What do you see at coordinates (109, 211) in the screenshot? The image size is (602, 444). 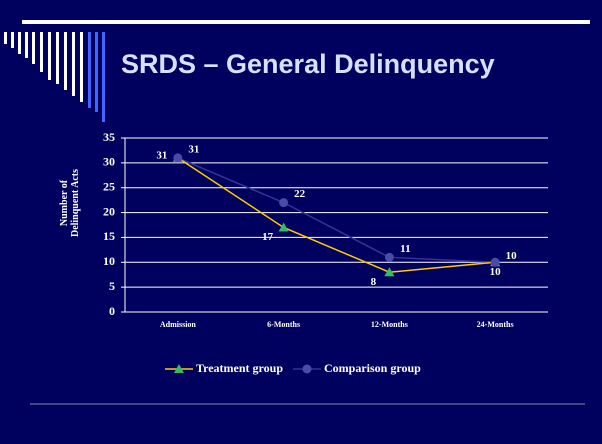 I see `y-tick-label: 20` at bounding box center [109, 211].